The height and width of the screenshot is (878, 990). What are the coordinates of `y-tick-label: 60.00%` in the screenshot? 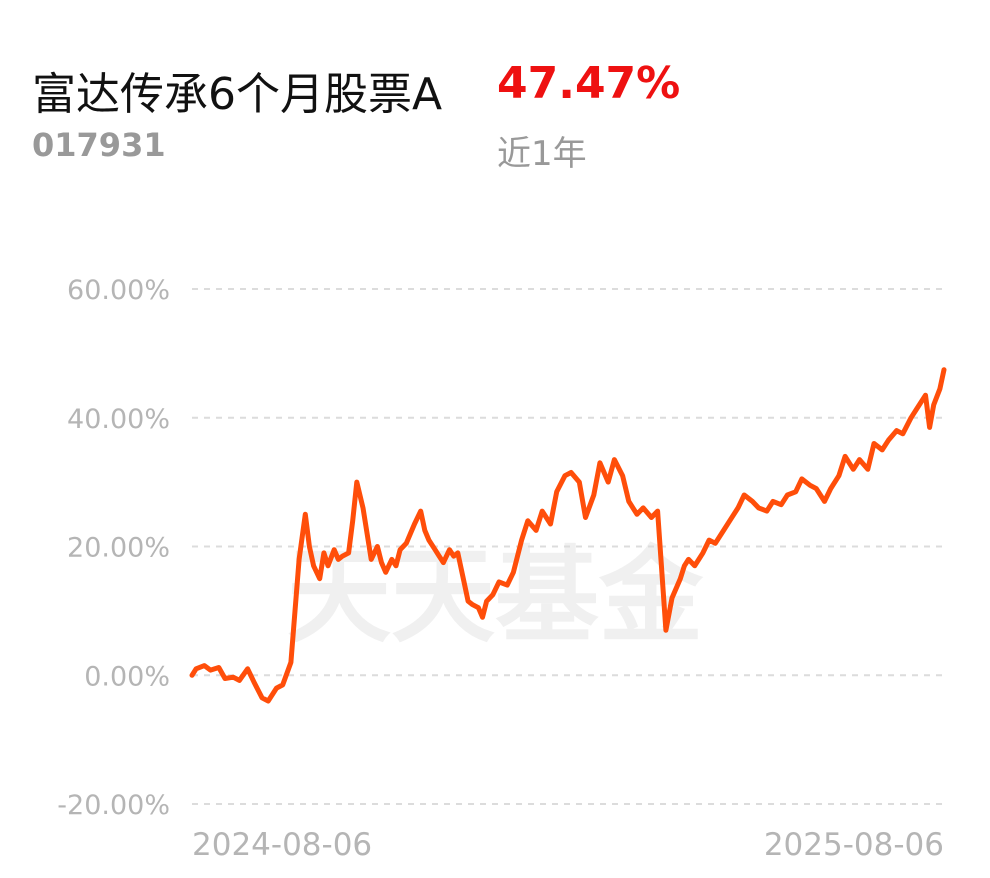 It's located at (118, 290).